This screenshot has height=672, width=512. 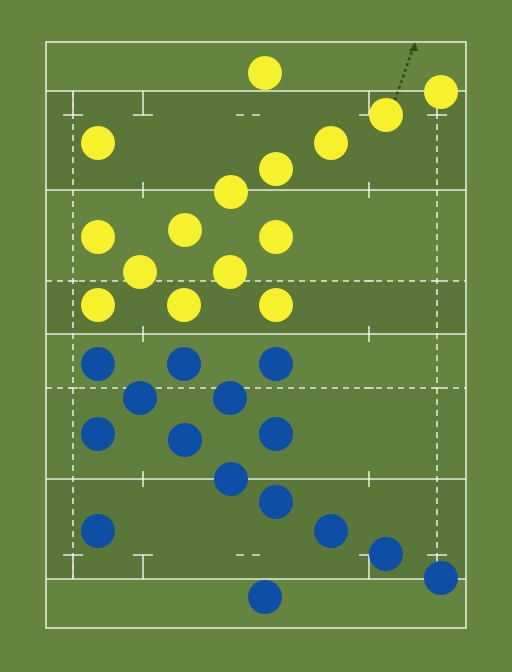 What do you see at coordinates (405, 71) in the screenshot?
I see `arrow` at bounding box center [405, 71].